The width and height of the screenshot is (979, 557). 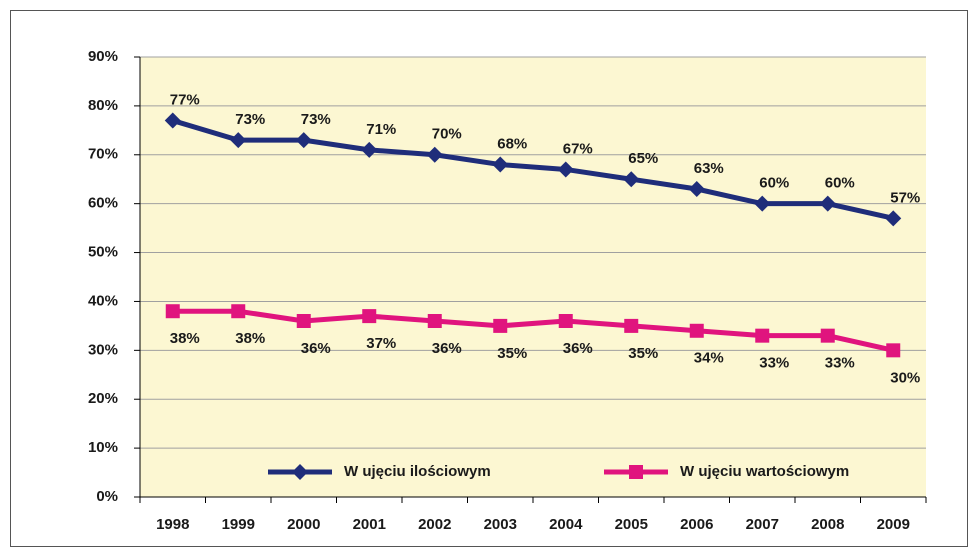 What do you see at coordinates (500, 524) in the screenshot?
I see `x-tick-label: 2003` at bounding box center [500, 524].